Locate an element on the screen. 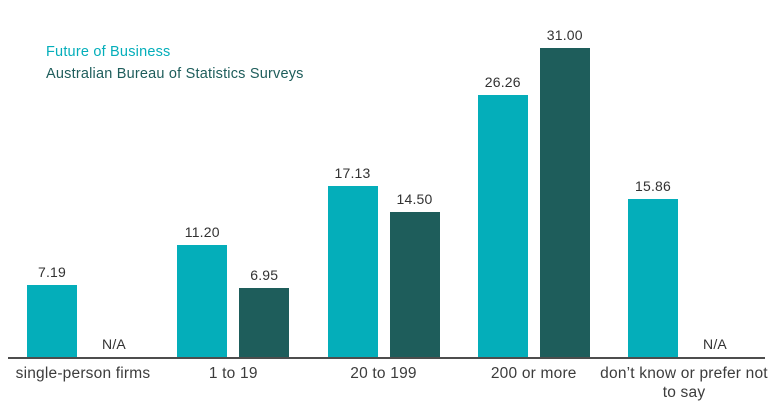  legend-future-of-business: Future of Business is located at coordinates (108, 52).